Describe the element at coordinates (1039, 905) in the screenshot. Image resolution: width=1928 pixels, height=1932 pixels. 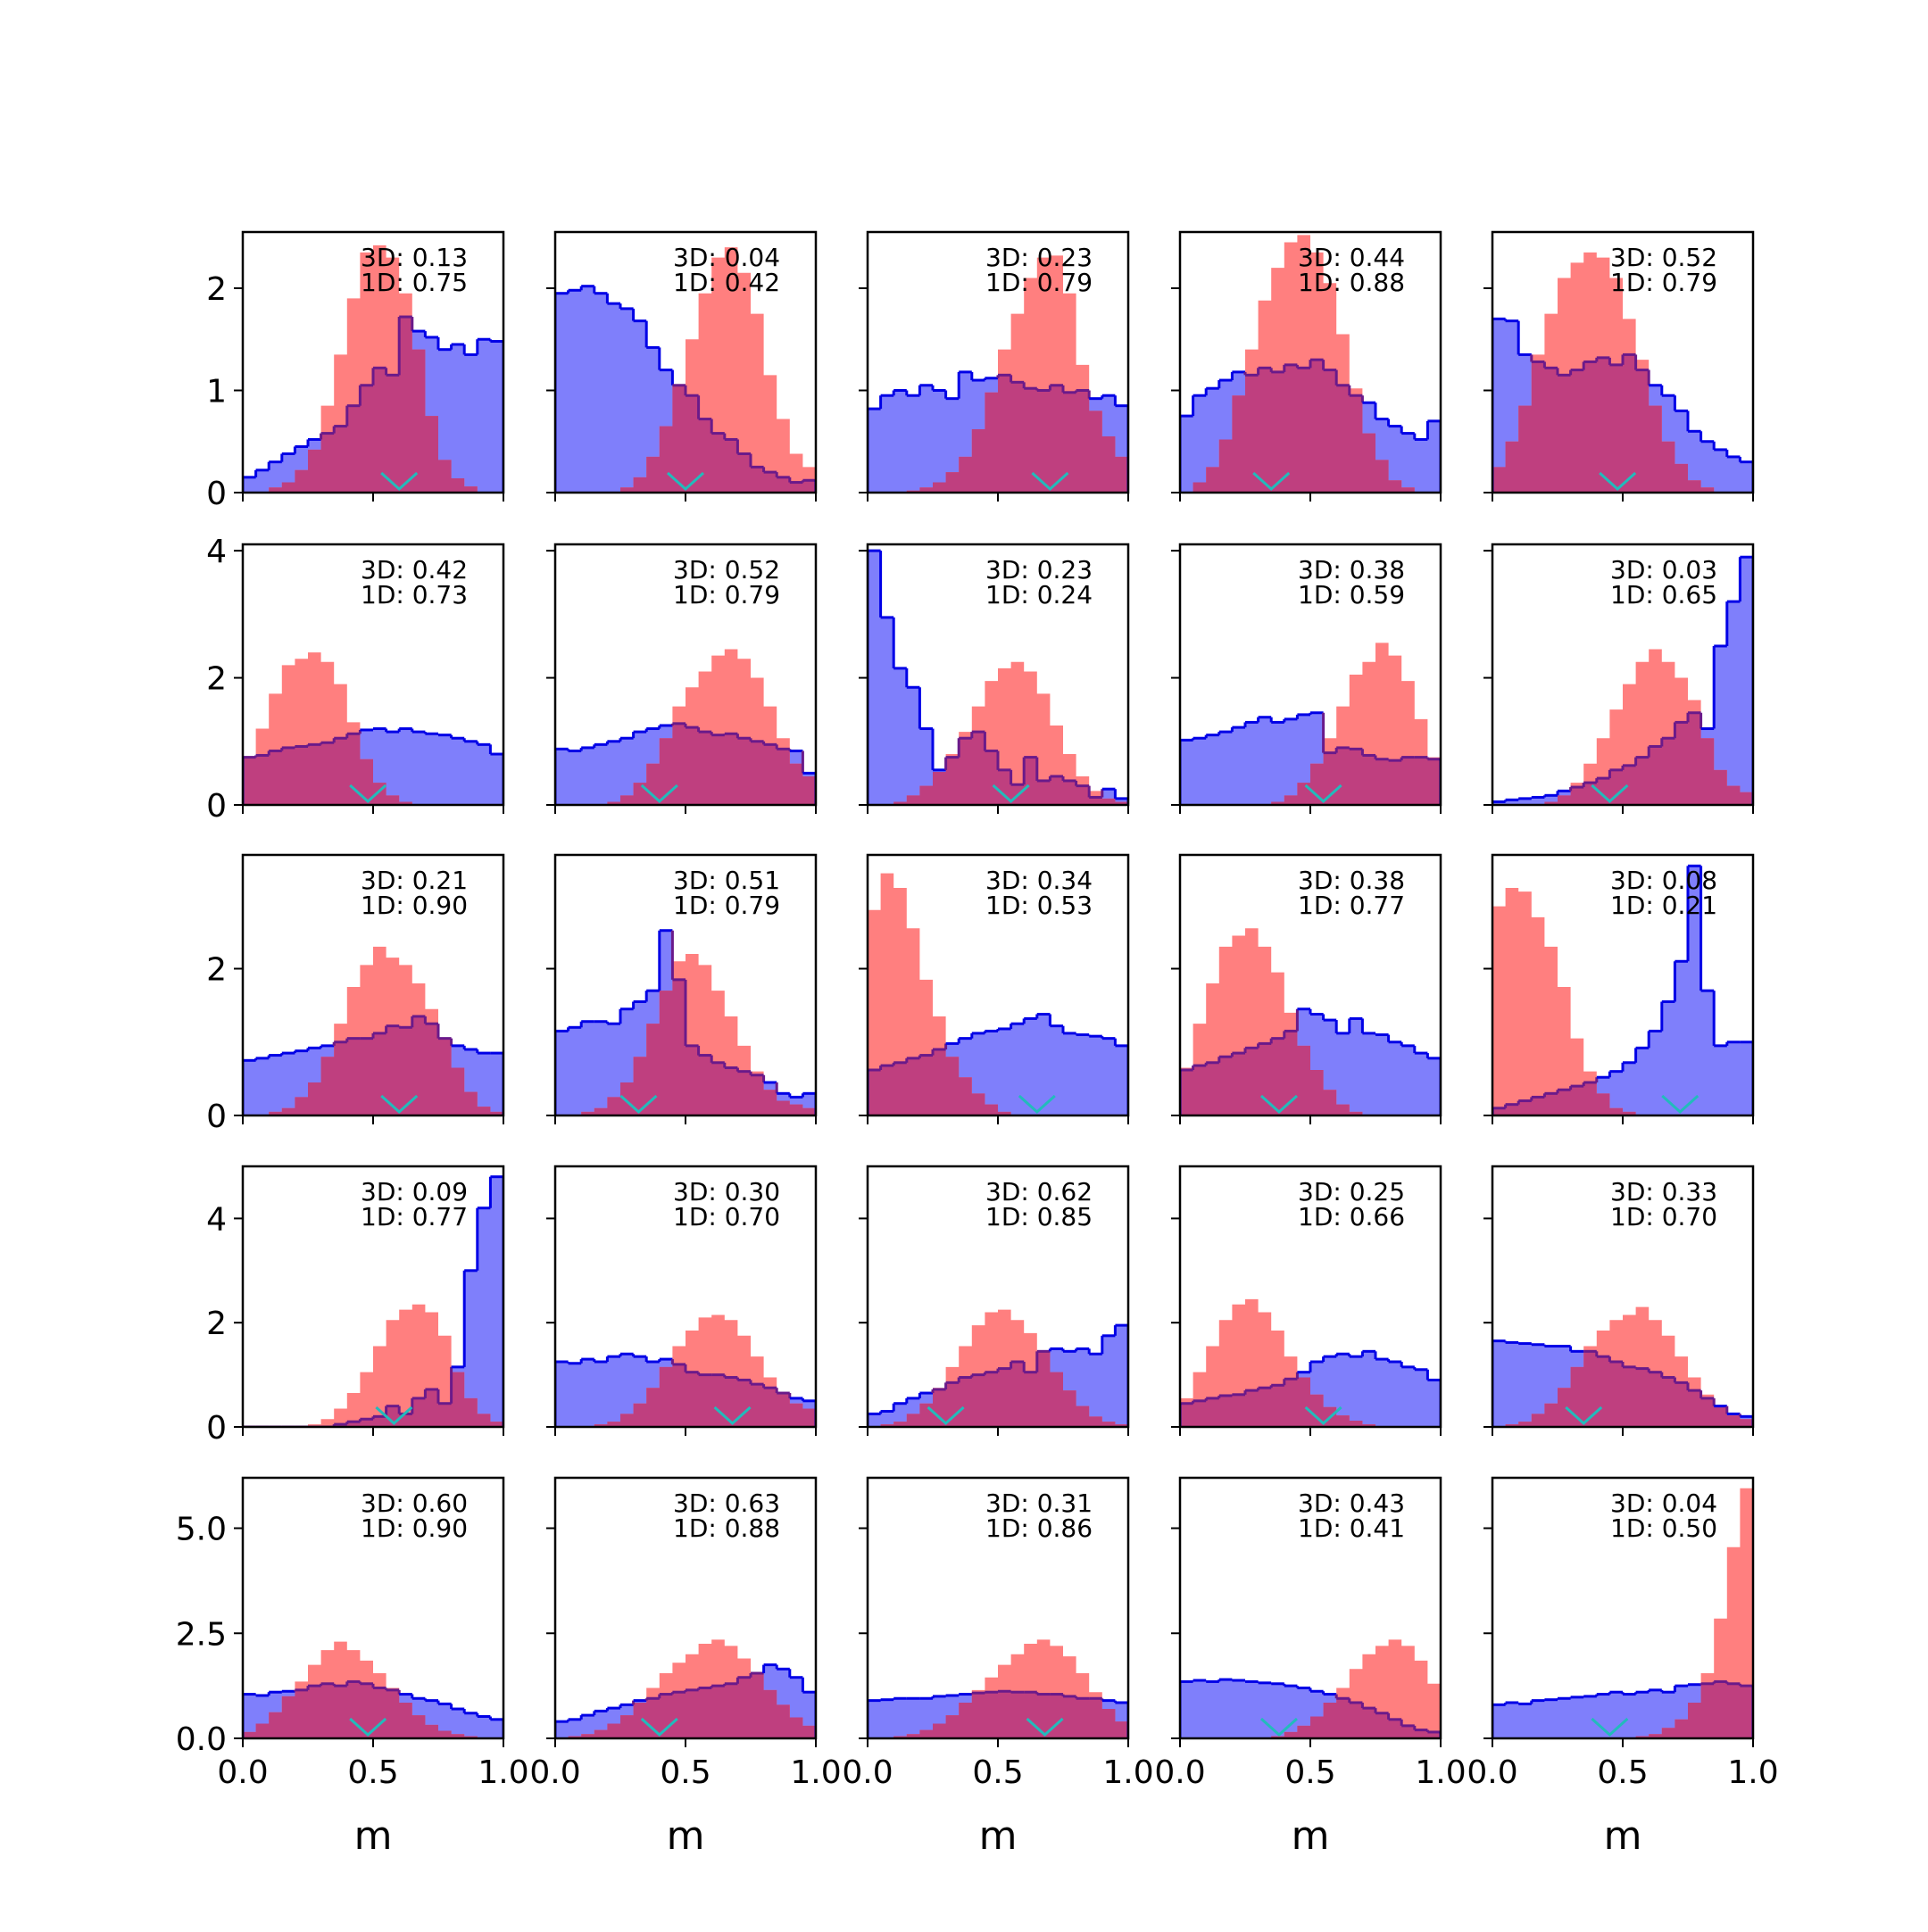
I see `annotation-1d: 1D: 0.53` at that location.